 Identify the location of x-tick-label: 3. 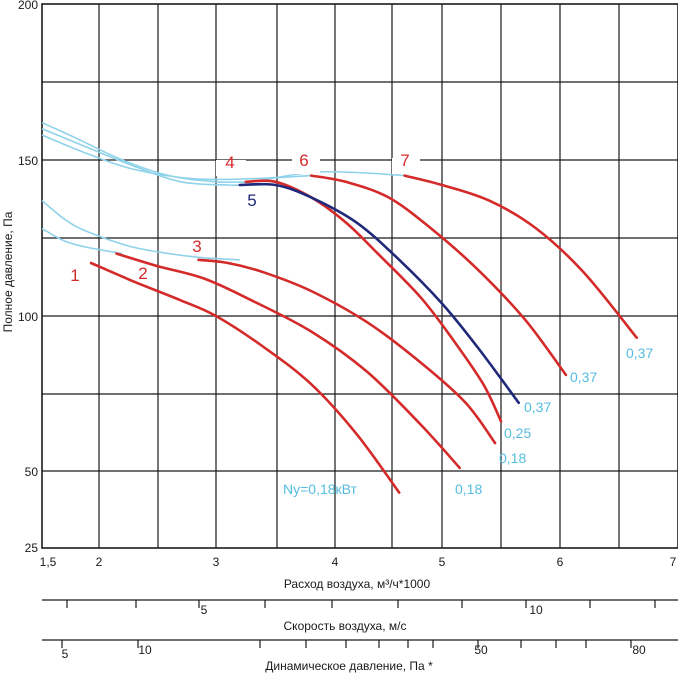
(216, 562).